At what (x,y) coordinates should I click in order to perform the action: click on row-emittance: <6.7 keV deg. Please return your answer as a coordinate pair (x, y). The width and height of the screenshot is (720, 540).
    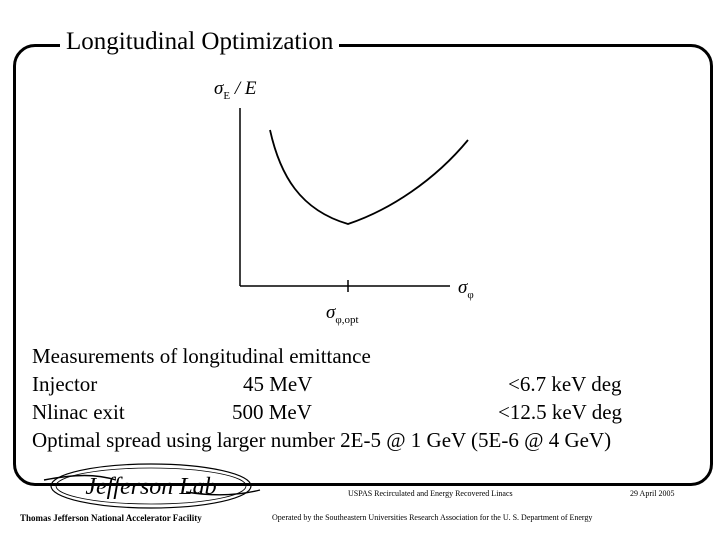
    Looking at the image, I should click on (565, 384).